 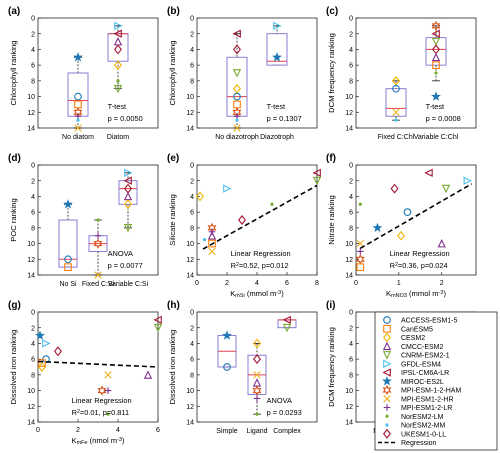 What do you see at coordinates (419, 265) in the screenshot?
I see `stats-value: R2=0.36, p=0.024` at bounding box center [419, 265].